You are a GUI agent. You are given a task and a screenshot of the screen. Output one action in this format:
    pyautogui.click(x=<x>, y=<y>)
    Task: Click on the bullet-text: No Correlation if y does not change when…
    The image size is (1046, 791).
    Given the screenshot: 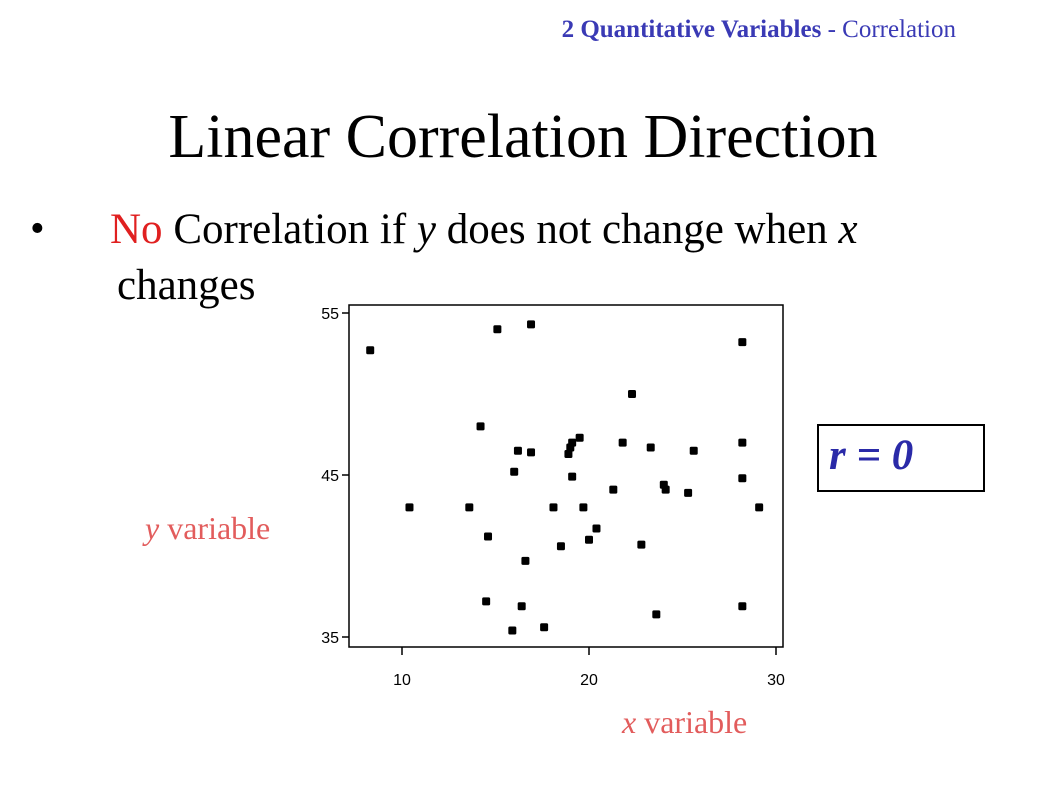 What is the action you would take?
    pyautogui.click(x=550, y=258)
    